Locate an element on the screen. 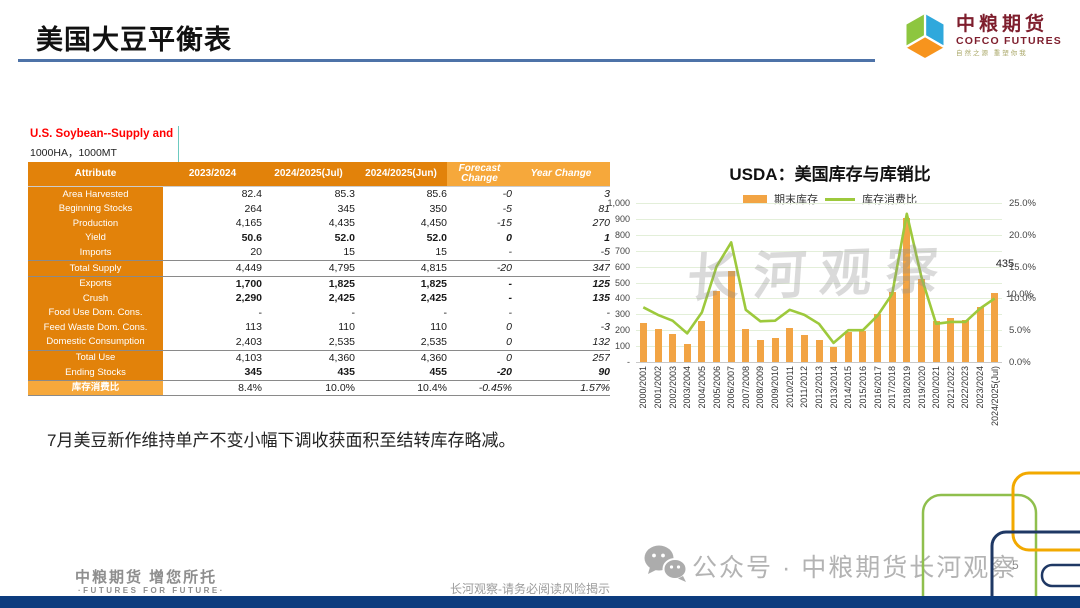 The height and width of the screenshot is (608, 1080). table-cell: 82.4 is located at coordinates (251, 194).